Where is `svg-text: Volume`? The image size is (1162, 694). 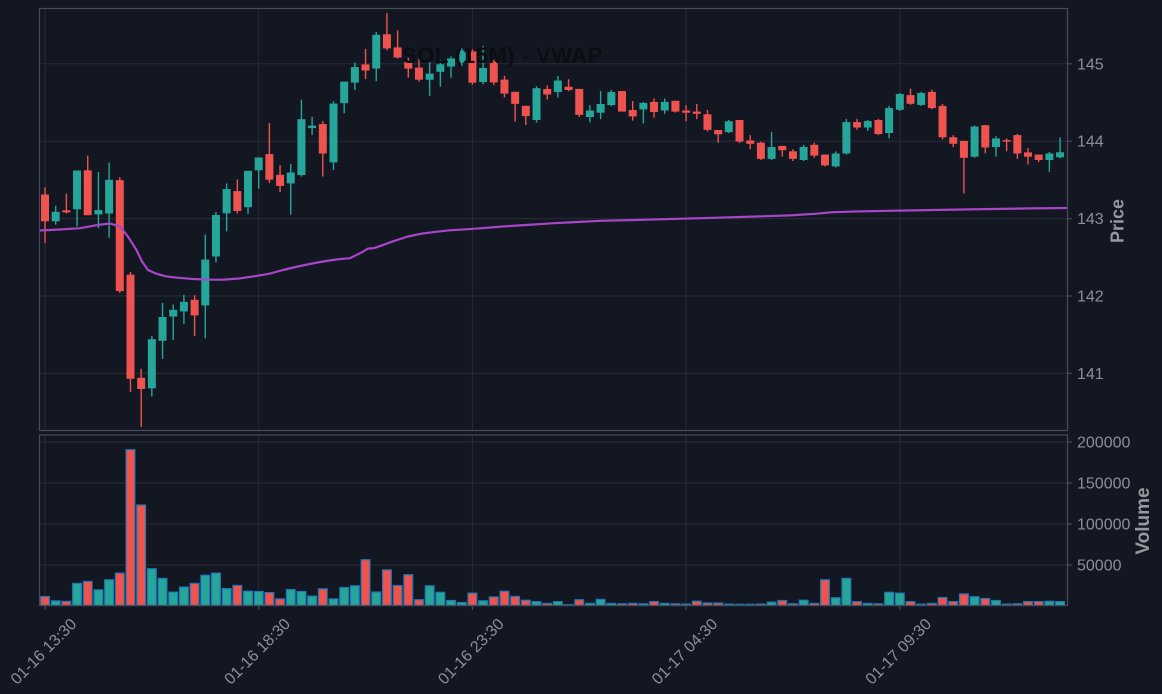
svg-text: Volume is located at coordinates (1143, 520).